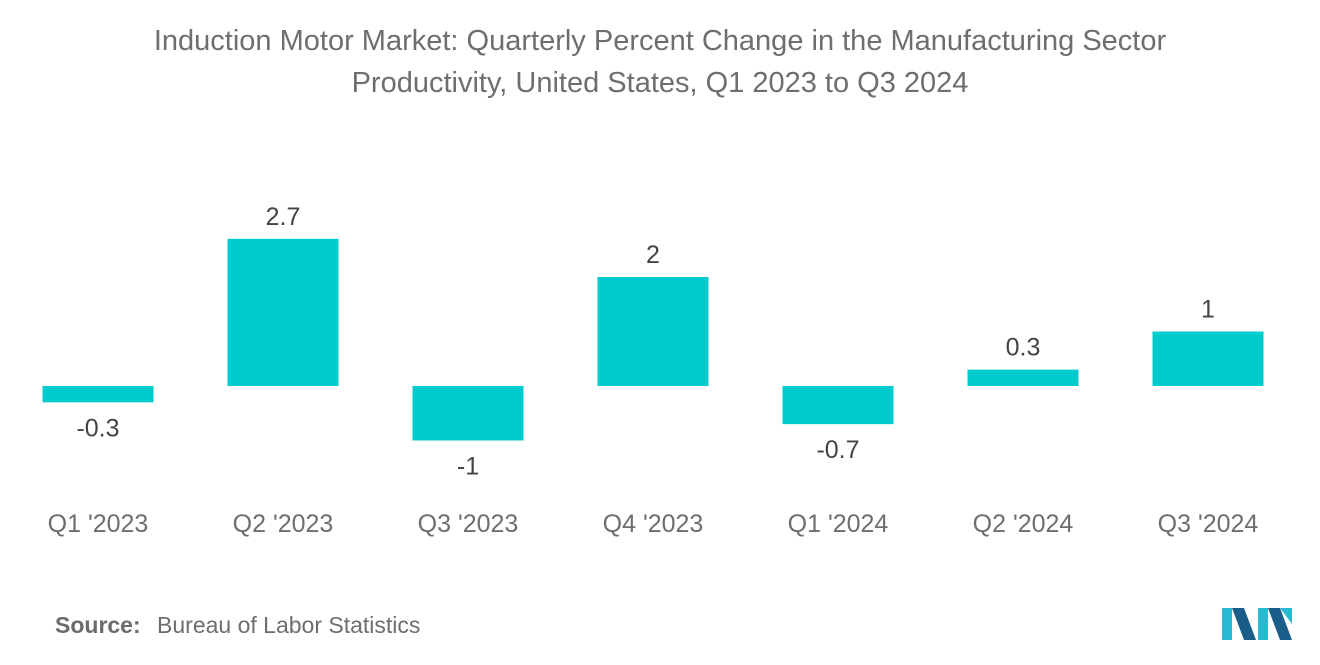 This screenshot has width=1320, height=665. I want to click on x-tick-label: Q2 '2024, so click(1023, 524).